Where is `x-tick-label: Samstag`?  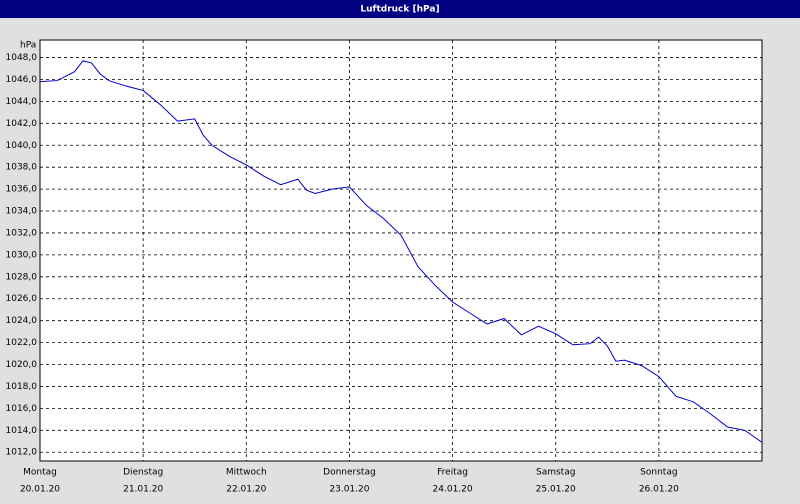
x-tick-label: Samstag is located at coordinates (555, 473).